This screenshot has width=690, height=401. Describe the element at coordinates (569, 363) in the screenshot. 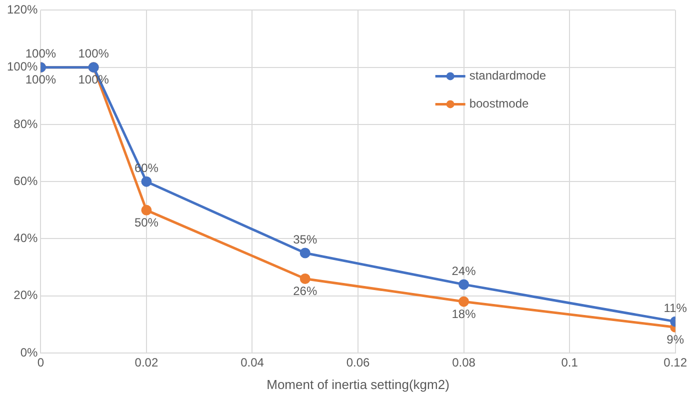

I see `x-tick-label: 0.1` at that location.